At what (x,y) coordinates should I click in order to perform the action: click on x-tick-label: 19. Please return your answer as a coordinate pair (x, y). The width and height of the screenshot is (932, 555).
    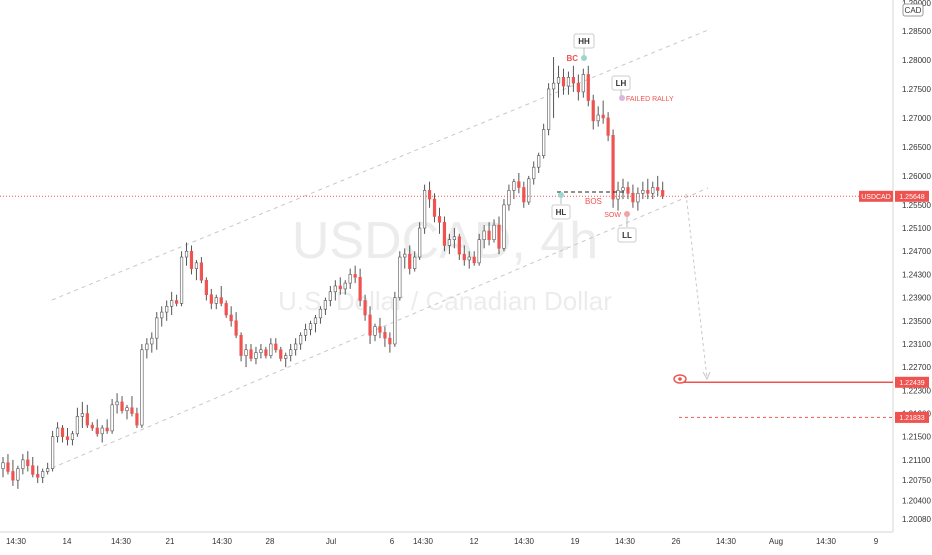
    Looking at the image, I should click on (575, 541).